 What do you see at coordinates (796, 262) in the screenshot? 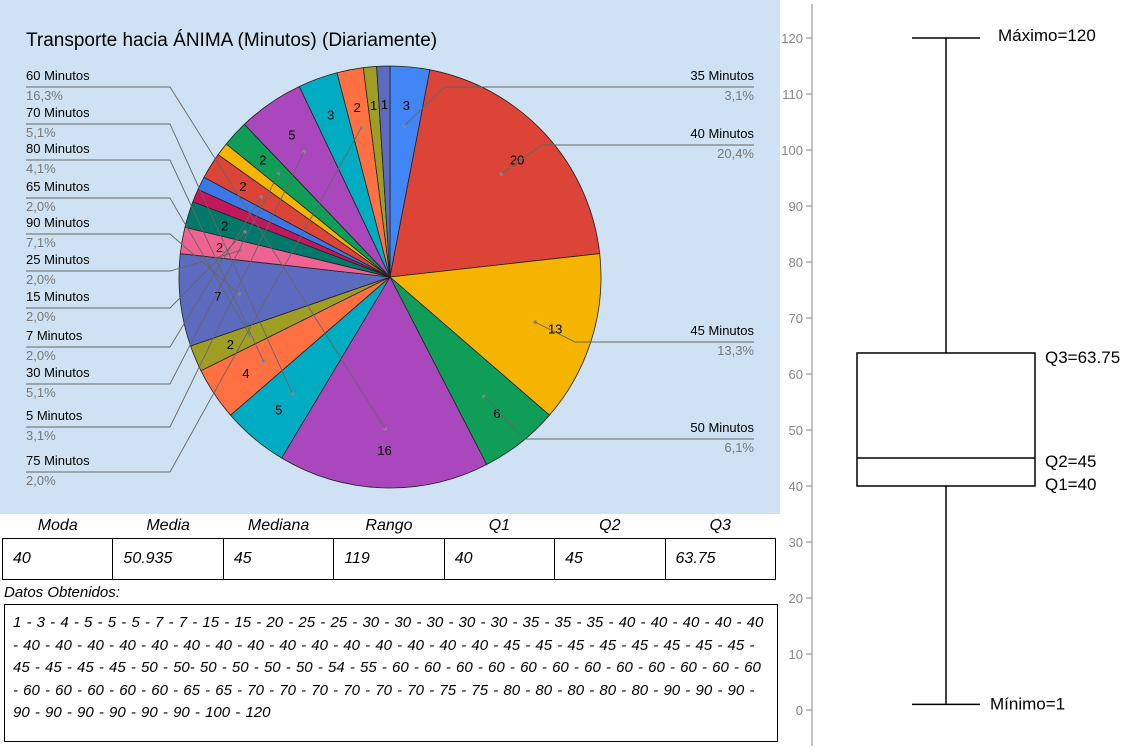
I see `y-tick-label: 80` at bounding box center [796, 262].